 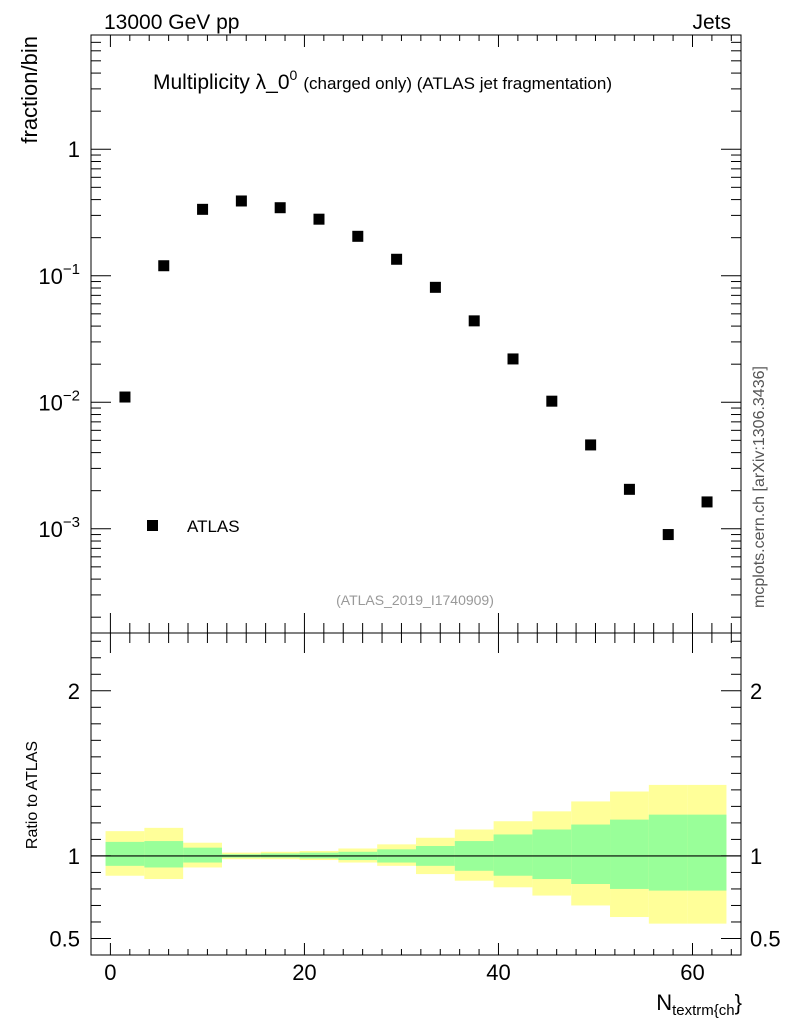 What do you see at coordinates (711, 22) in the screenshot?
I see `category-label: Jets` at bounding box center [711, 22].